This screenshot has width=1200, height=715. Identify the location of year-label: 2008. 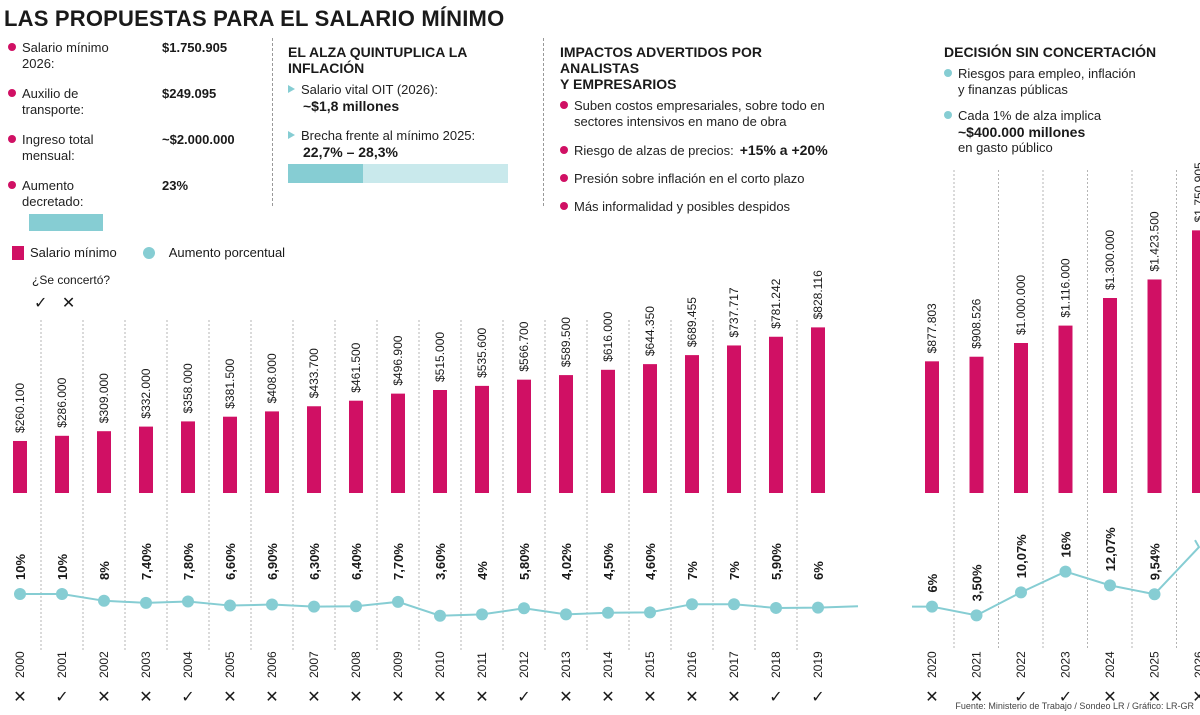
(356, 664).